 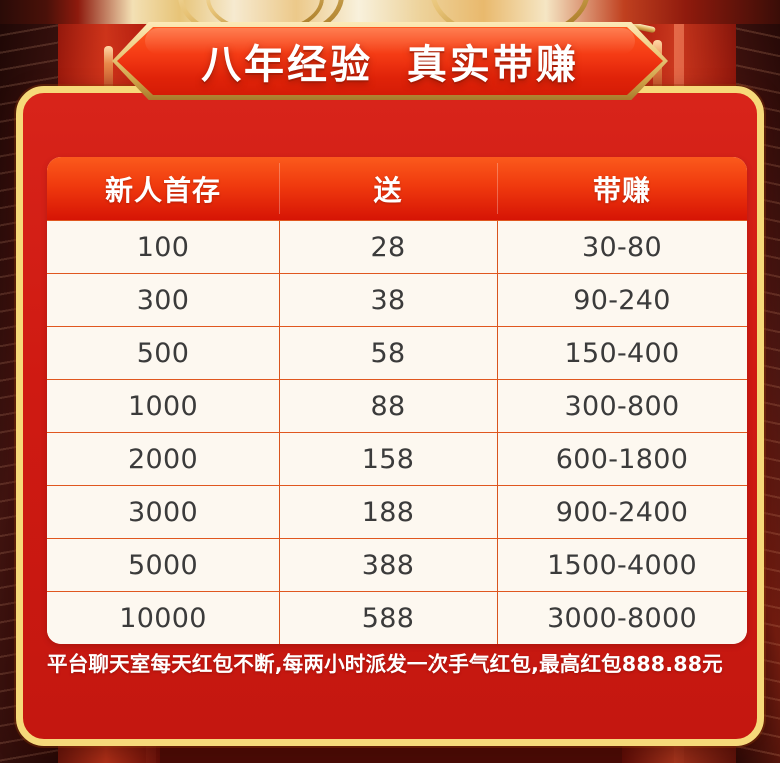 What do you see at coordinates (622, 618) in the screenshot?
I see `cell-earn: 3000-8000` at bounding box center [622, 618].